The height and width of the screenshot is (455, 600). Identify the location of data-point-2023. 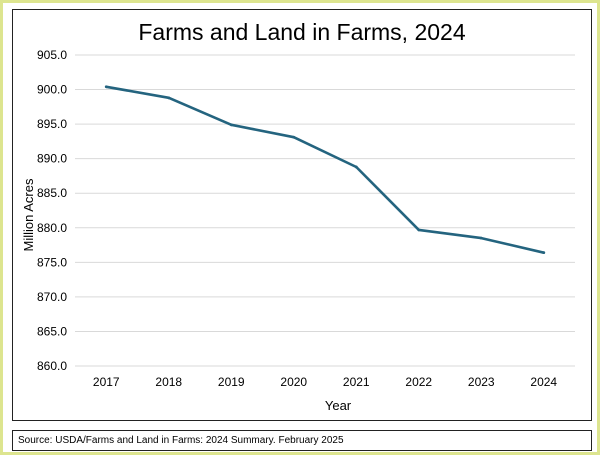
(481, 238).